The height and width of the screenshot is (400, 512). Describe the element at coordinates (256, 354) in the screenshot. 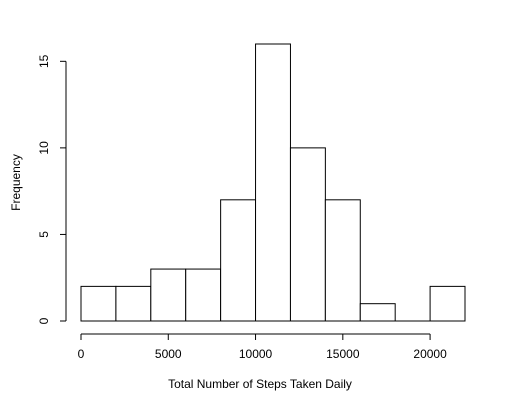

I see `x-tick-label: 10000` at that location.